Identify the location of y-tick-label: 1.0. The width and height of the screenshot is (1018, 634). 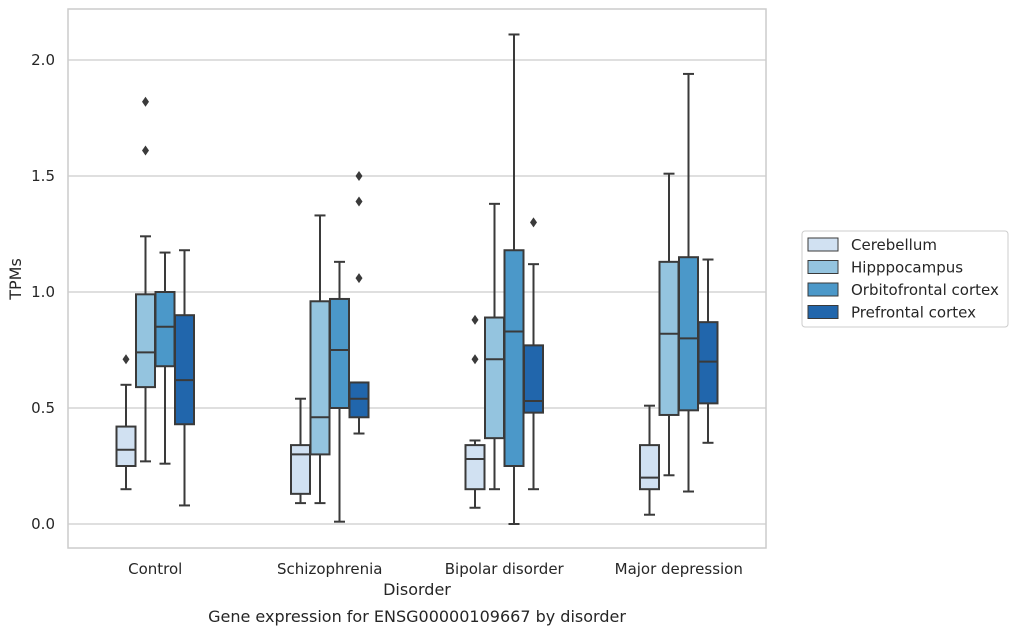
(43, 292).